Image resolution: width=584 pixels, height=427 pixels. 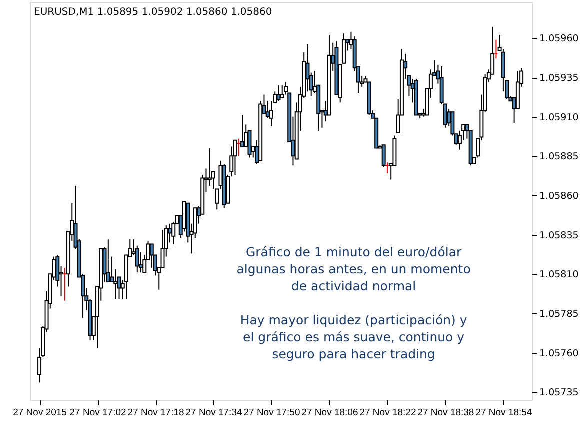 I want to click on chart-title: EURUSD,M1 1.05895 1.05902 1.05860 1.05860, so click(x=153, y=12).